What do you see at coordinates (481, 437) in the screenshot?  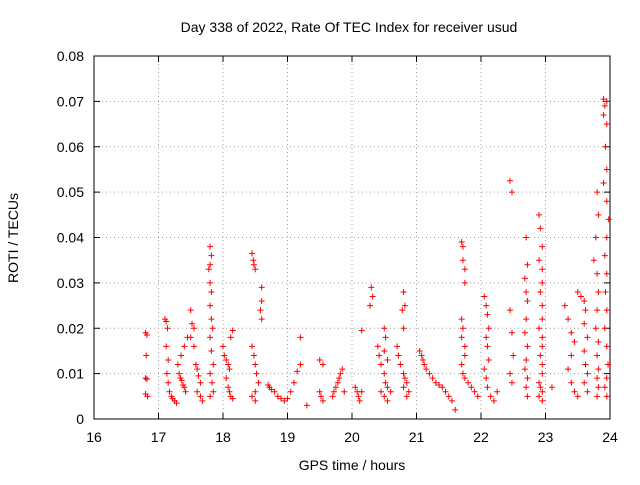 I see `x-tick-label: 22` at bounding box center [481, 437].